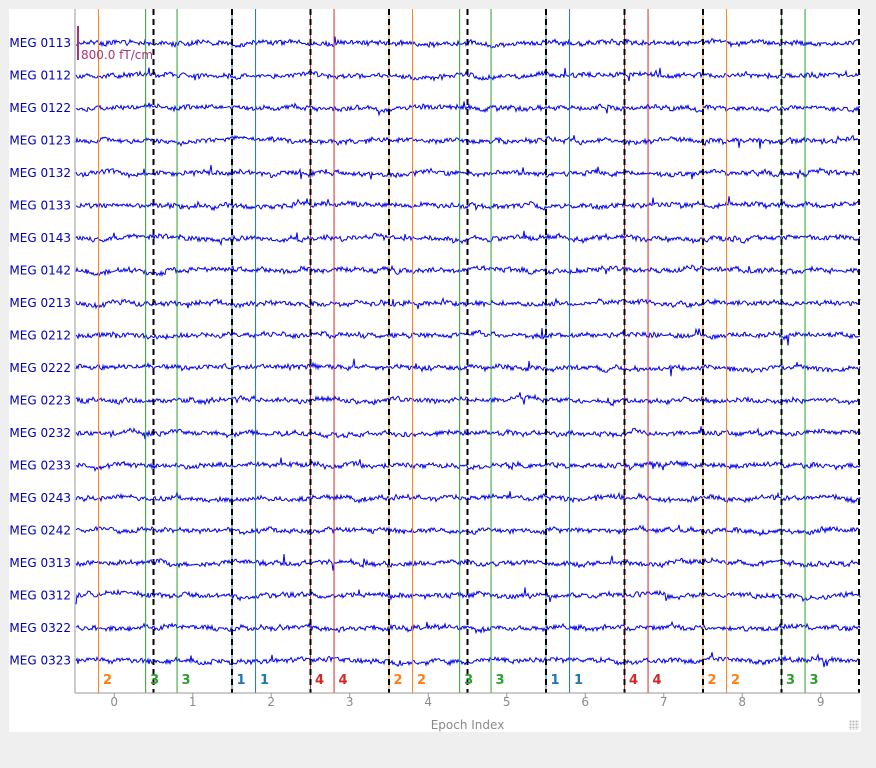 This screenshot has width=876, height=768. Describe the element at coordinates (40, 271) in the screenshot. I see `channel-label: MEG 0142` at that location.